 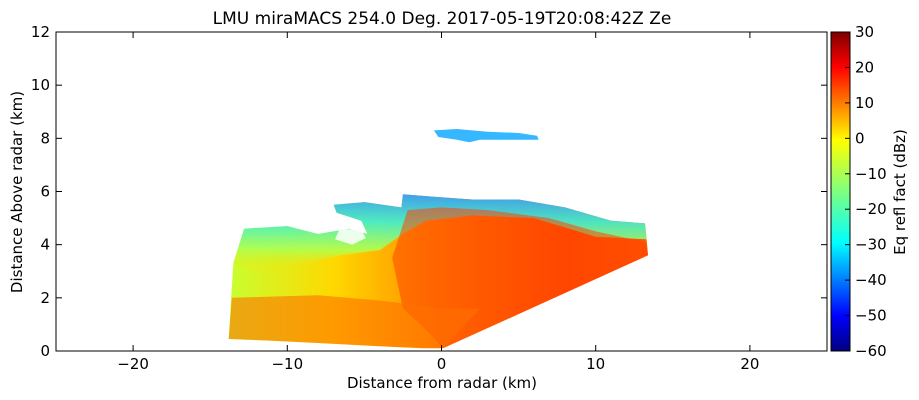 I want to click on colorbar-tick-label: −60, so click(x=871, y=351).